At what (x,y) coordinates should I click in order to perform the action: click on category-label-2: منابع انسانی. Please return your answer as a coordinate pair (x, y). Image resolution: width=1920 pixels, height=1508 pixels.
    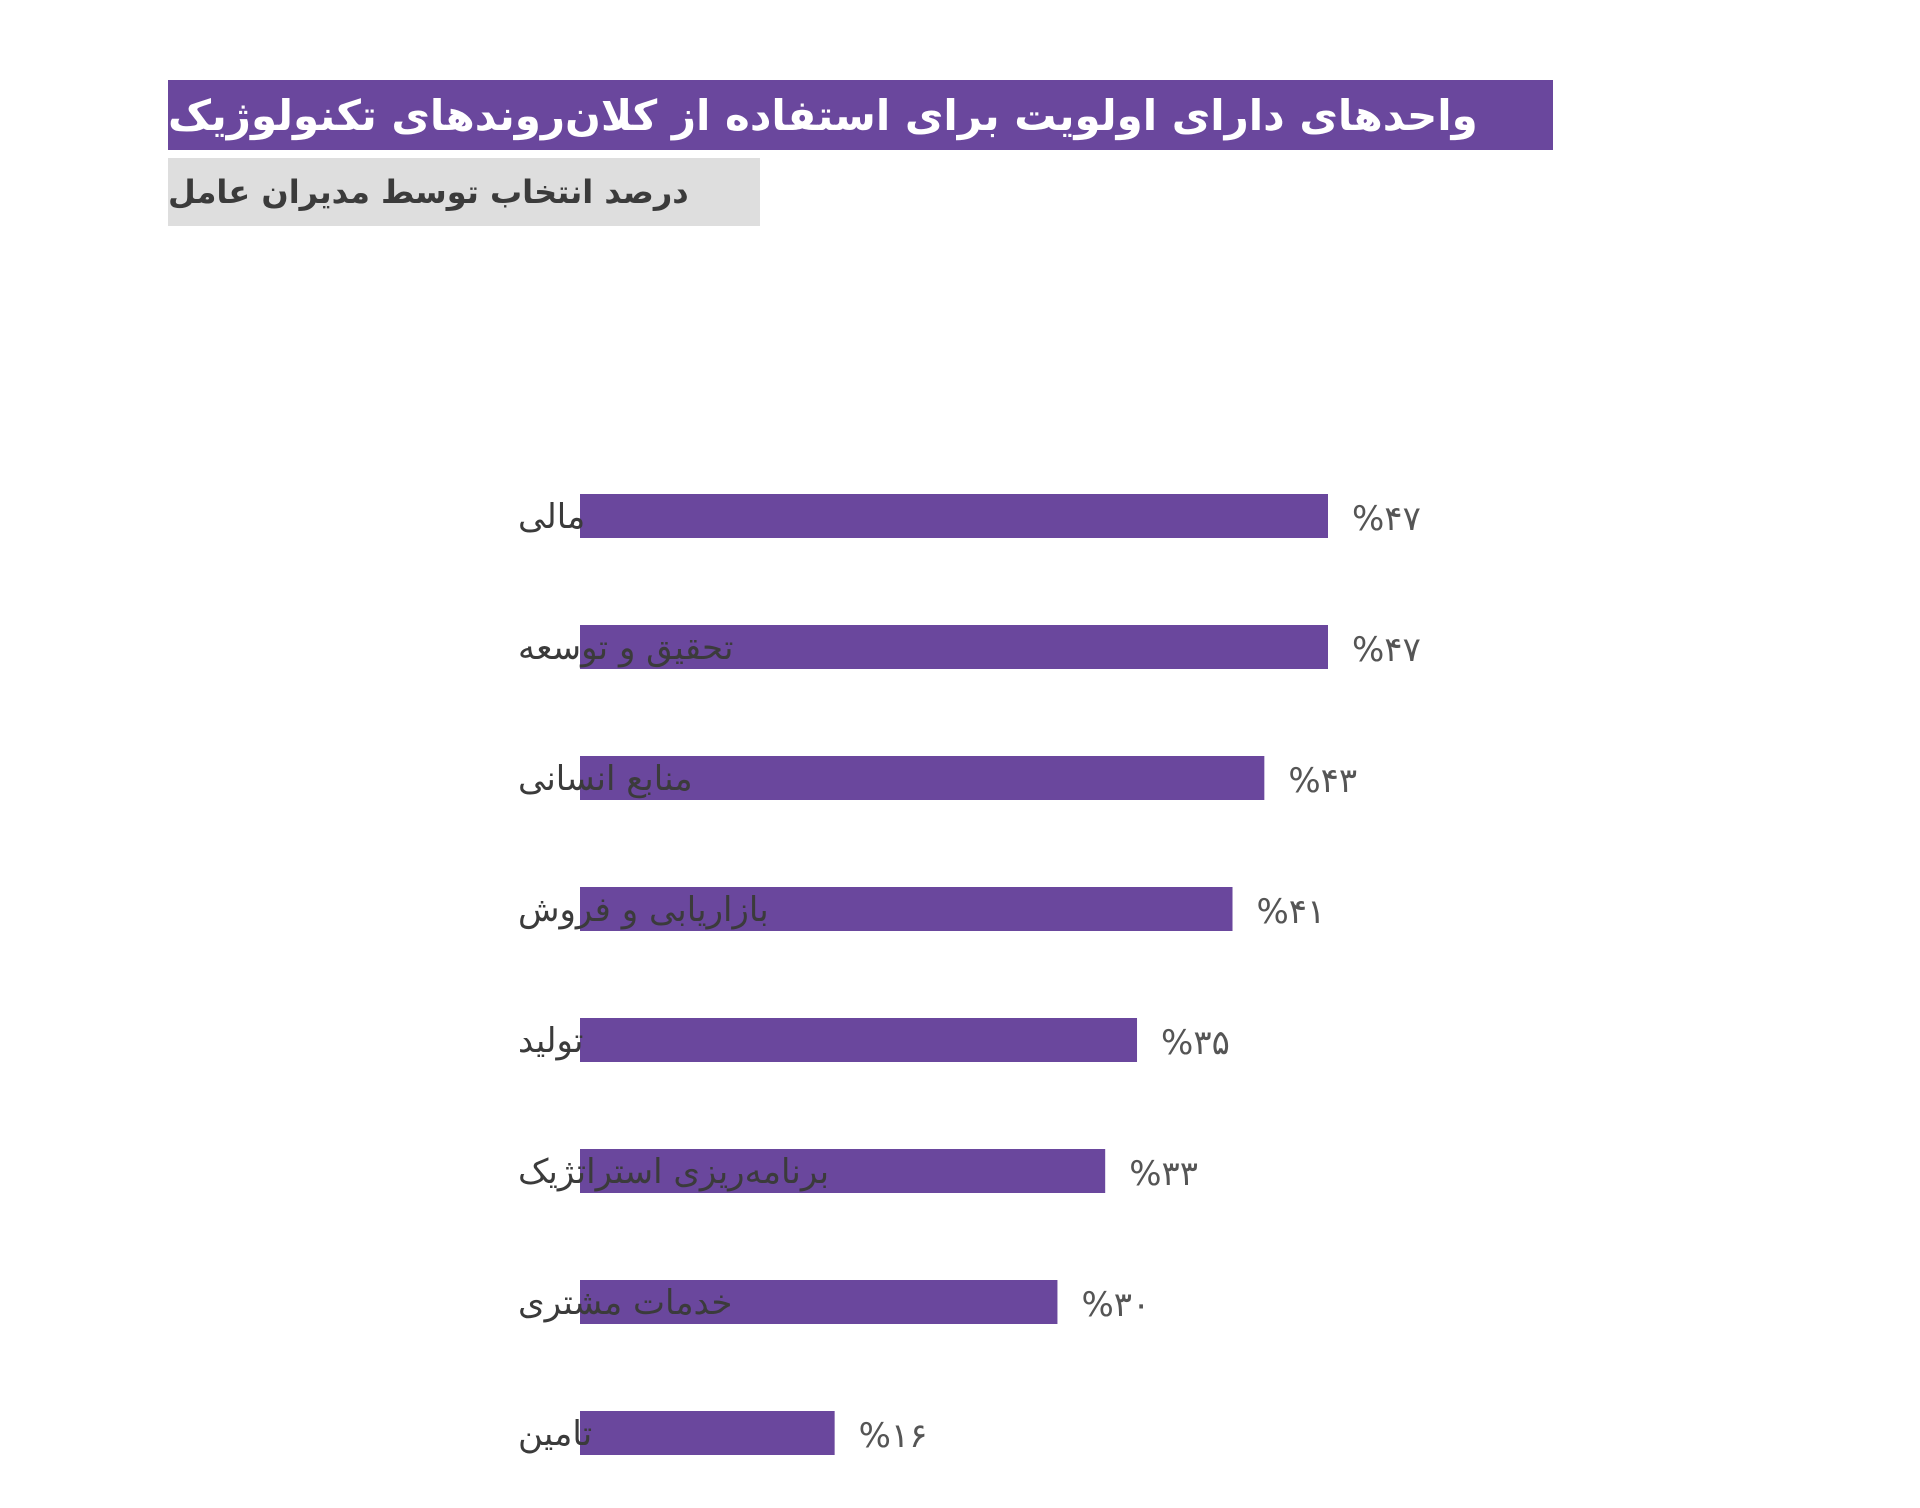
    Looking at the image, I should click on (605, 779).